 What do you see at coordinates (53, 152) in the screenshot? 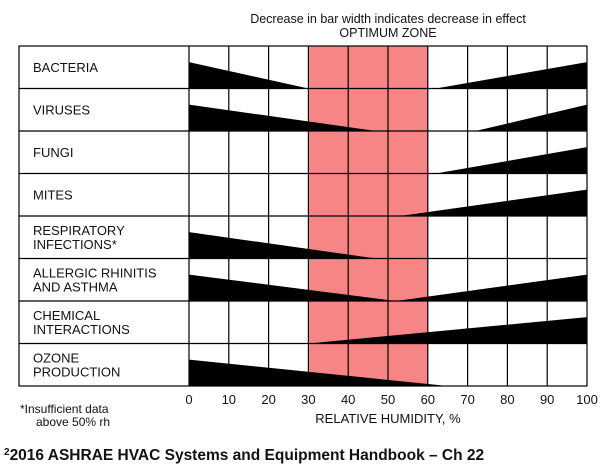
I see `category-label: FUNGI` at bounding box center [53, 152].